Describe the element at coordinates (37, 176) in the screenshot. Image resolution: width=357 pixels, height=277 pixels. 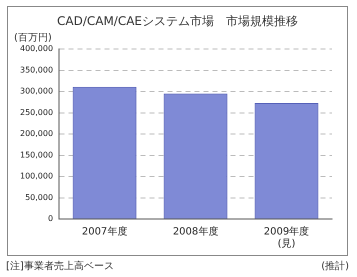
I see `y-tick-label: 100,000` at that location.